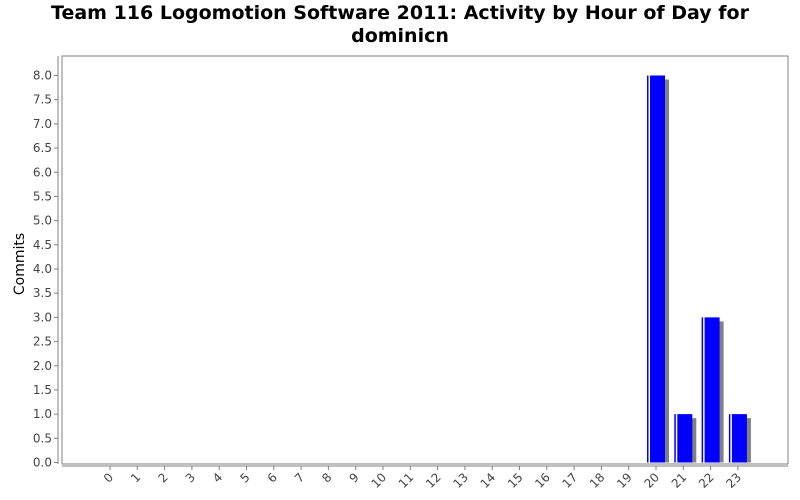  What do you see at coordinates (542, 480) in the screenshot?
I see `x-tick-label: 16` at bounding box center [542, 480].